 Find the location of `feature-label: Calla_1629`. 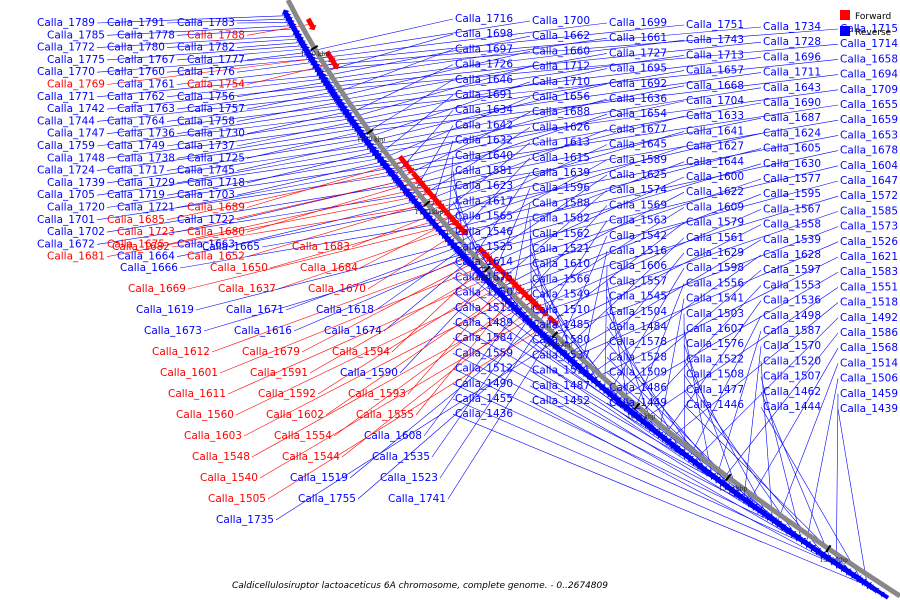

feature-label: Calla_1629 is located at coordinates (715, 253).